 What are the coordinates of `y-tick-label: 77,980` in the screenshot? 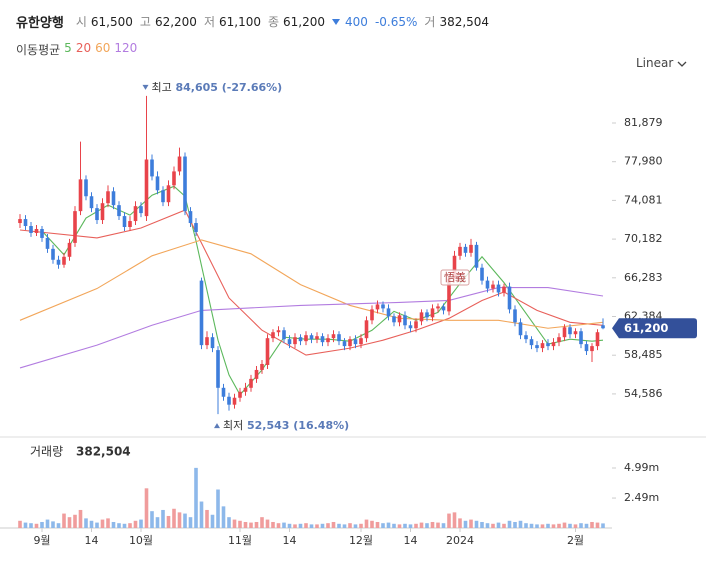 It's located at (643, 161).